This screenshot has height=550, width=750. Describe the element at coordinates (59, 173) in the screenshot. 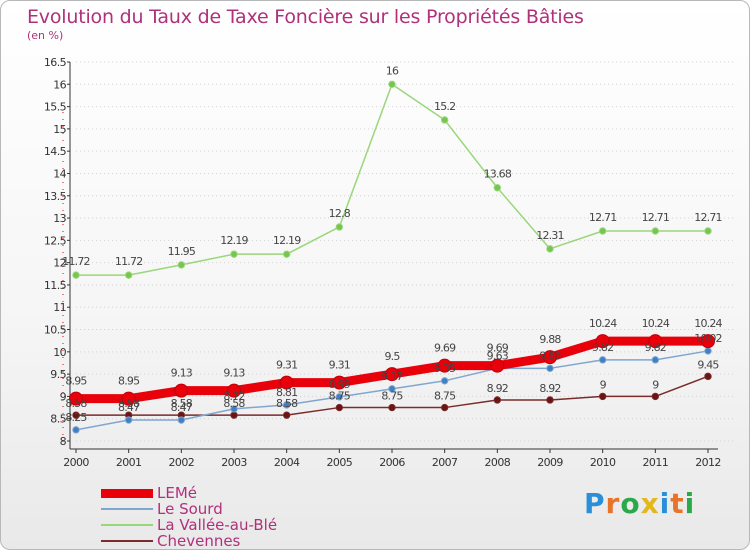

I see `y-tick-label: 14` at that location.